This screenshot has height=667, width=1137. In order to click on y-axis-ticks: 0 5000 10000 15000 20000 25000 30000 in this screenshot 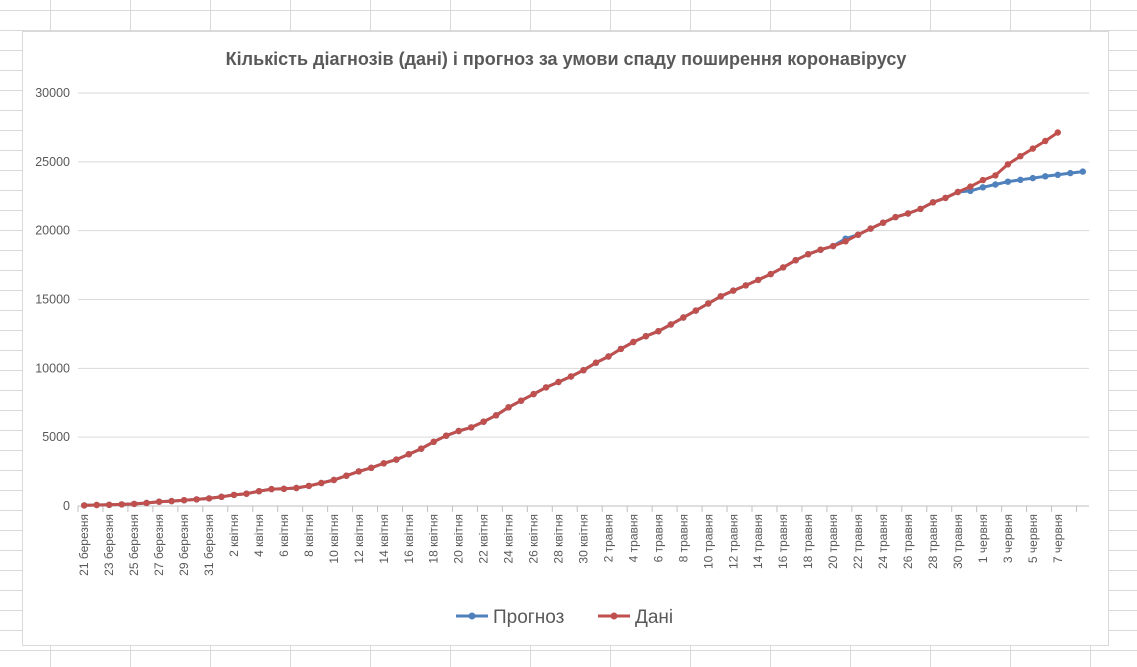, I will do `click(52, 299)`.